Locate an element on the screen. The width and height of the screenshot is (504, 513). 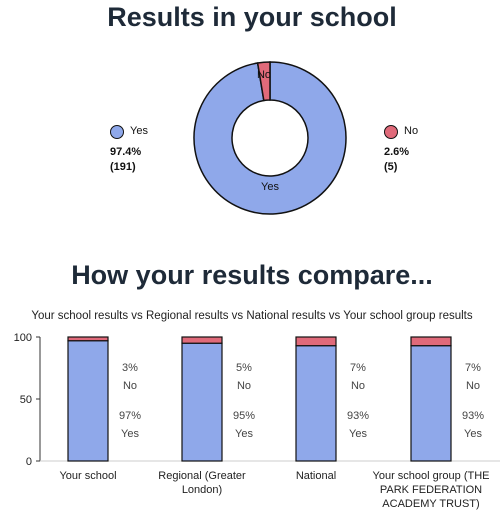
bar-yes-percent: 97% is located at coordinates (130, 416).